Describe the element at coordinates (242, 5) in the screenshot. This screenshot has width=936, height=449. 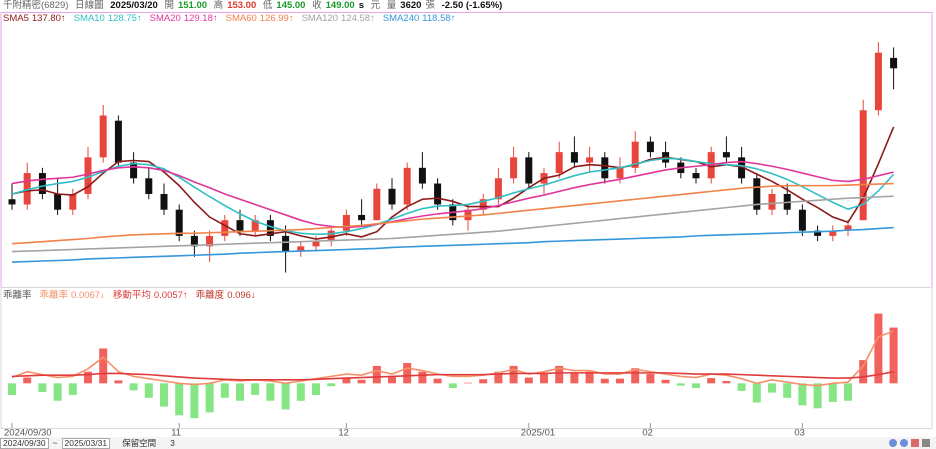
I see `high: 153.00` at that location.